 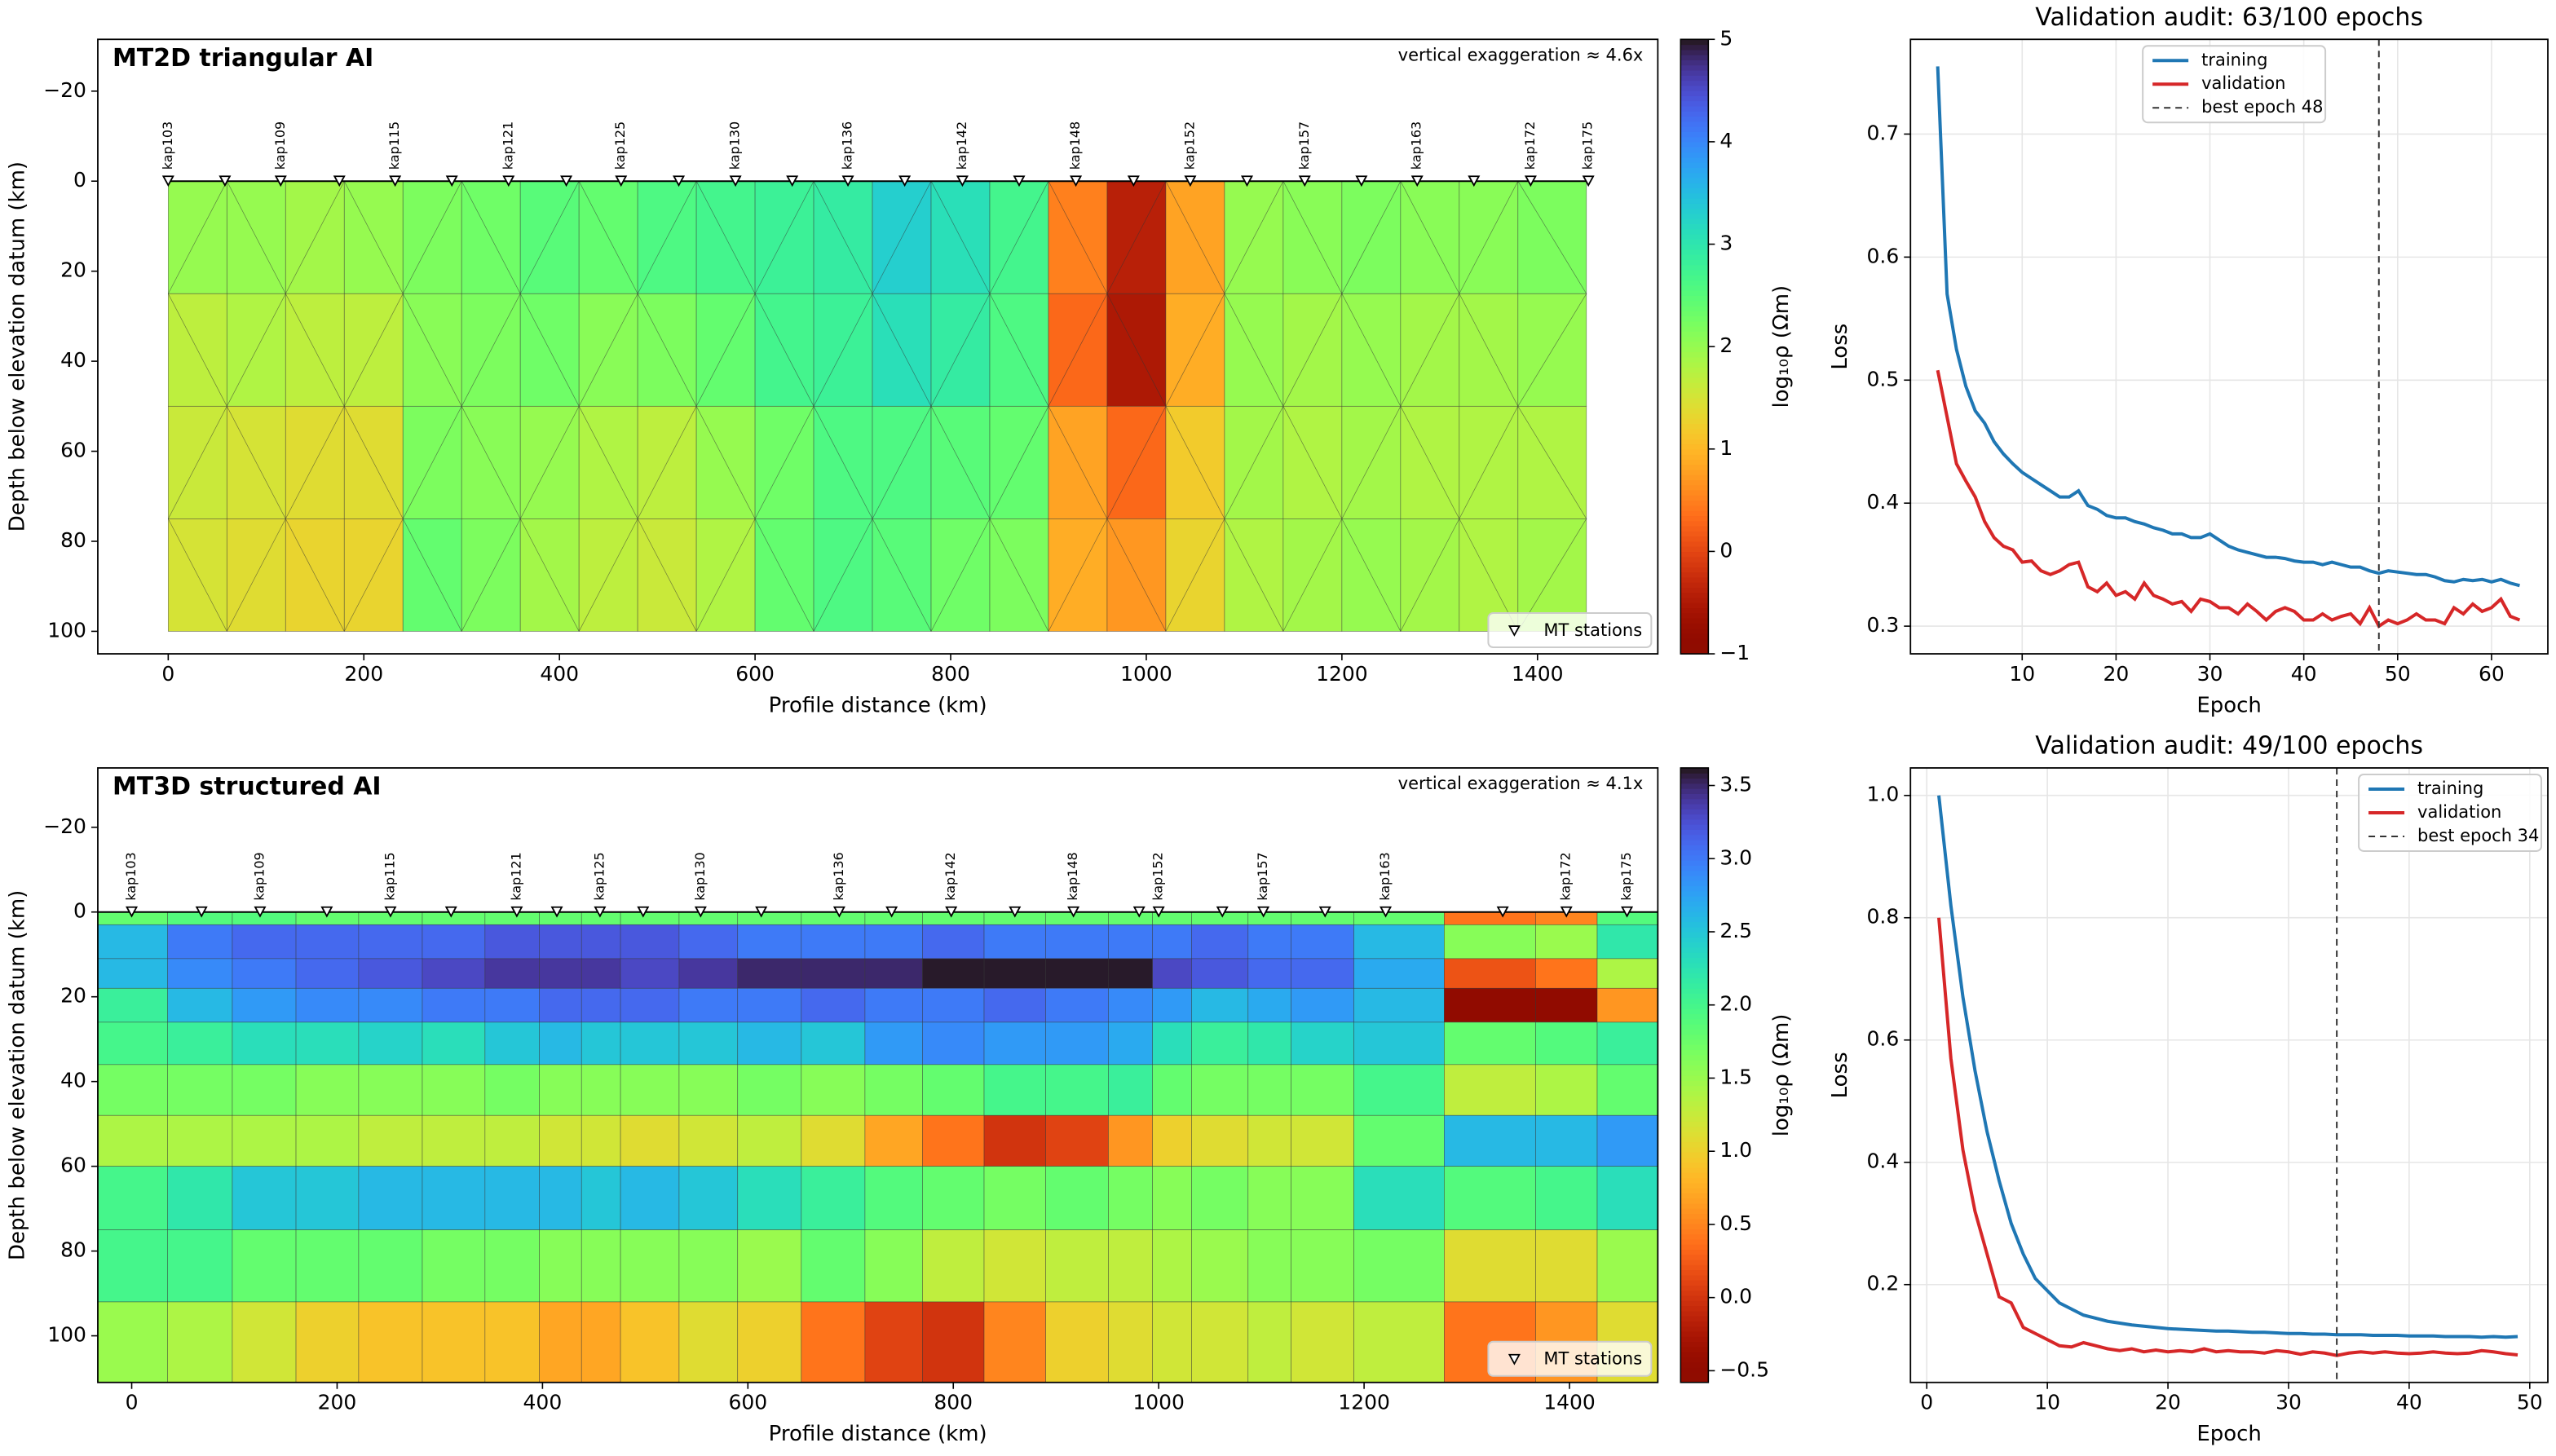 I want to click on station-label: kap115, so click(x=390, y=876).